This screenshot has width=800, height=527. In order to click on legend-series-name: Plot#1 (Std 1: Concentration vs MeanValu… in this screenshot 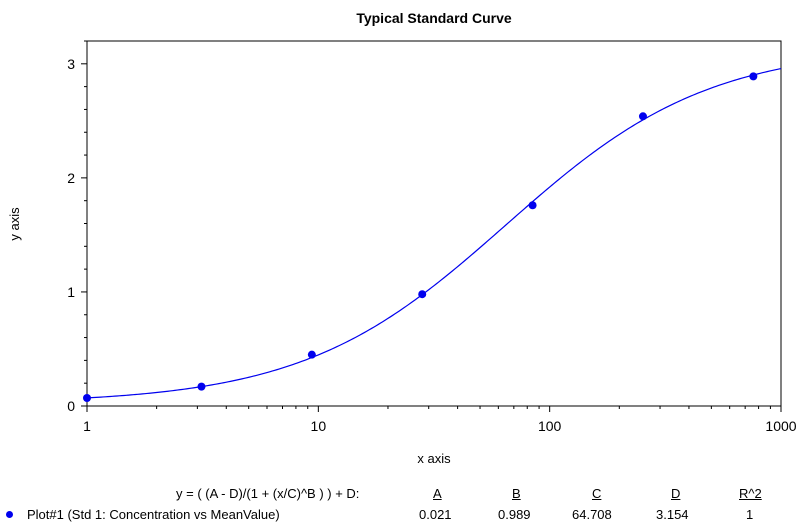, I will do `click(153, 514)`.